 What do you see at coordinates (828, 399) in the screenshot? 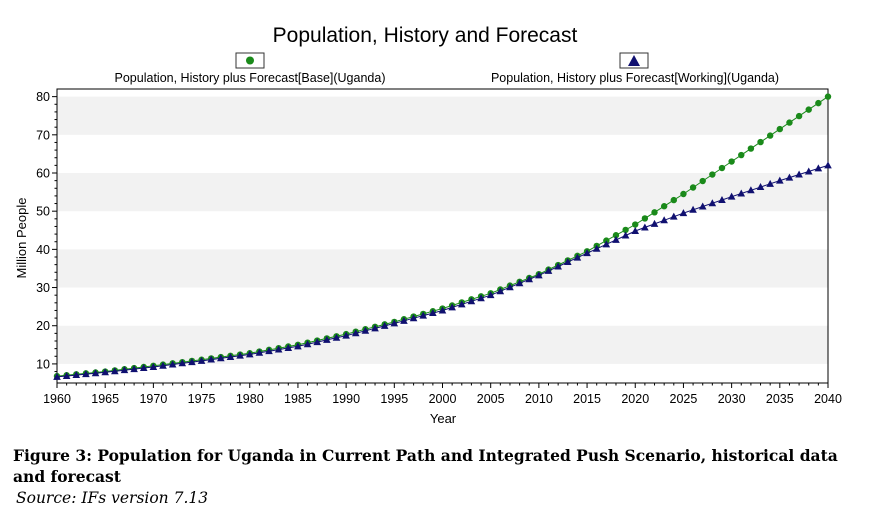
I see `x-tick-label: 2040` at bounding box center [828, 399].